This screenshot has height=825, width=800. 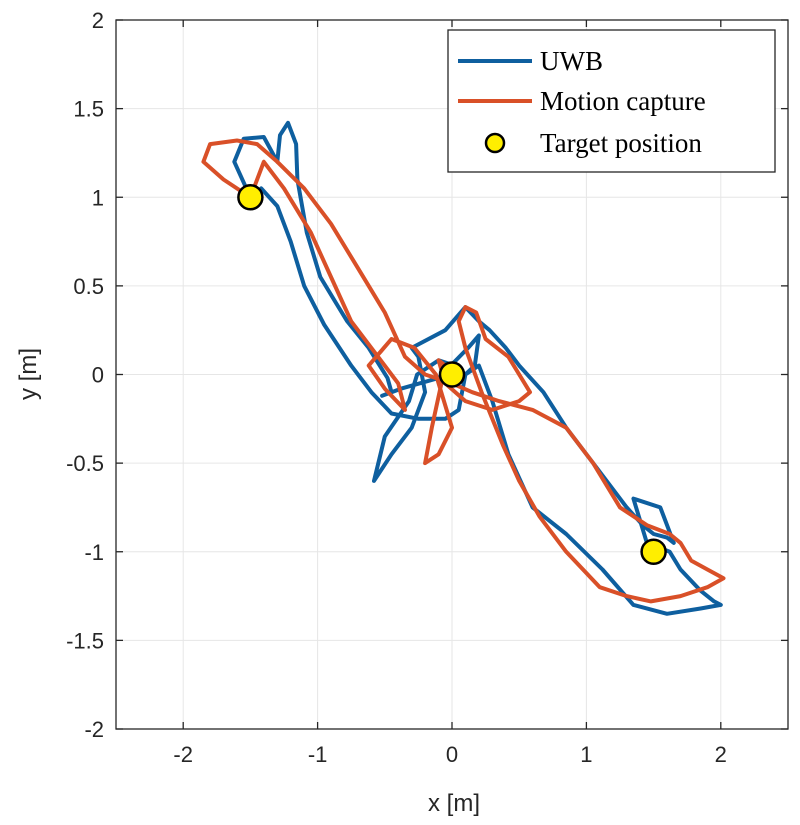 I want to click on y-tick-label: -0.5, so click(x=85, y=463).